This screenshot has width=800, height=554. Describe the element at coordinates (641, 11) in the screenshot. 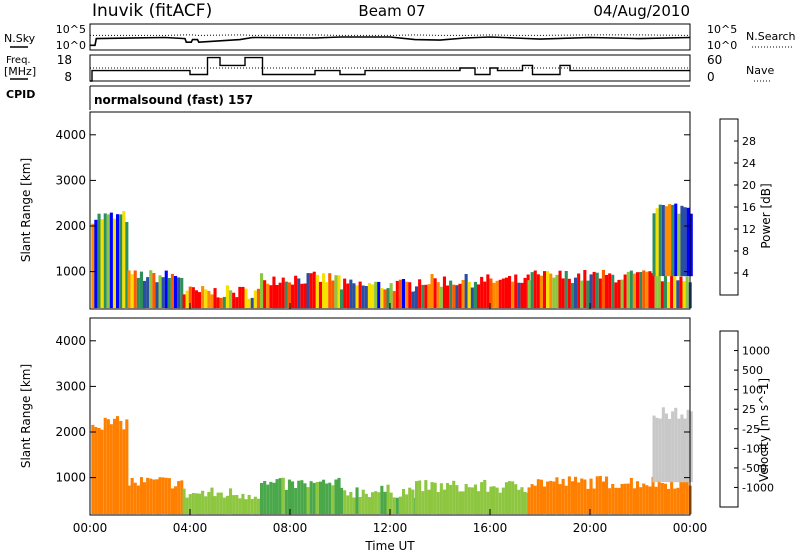

I see `date-title: 04/Aug/2010` at that location.